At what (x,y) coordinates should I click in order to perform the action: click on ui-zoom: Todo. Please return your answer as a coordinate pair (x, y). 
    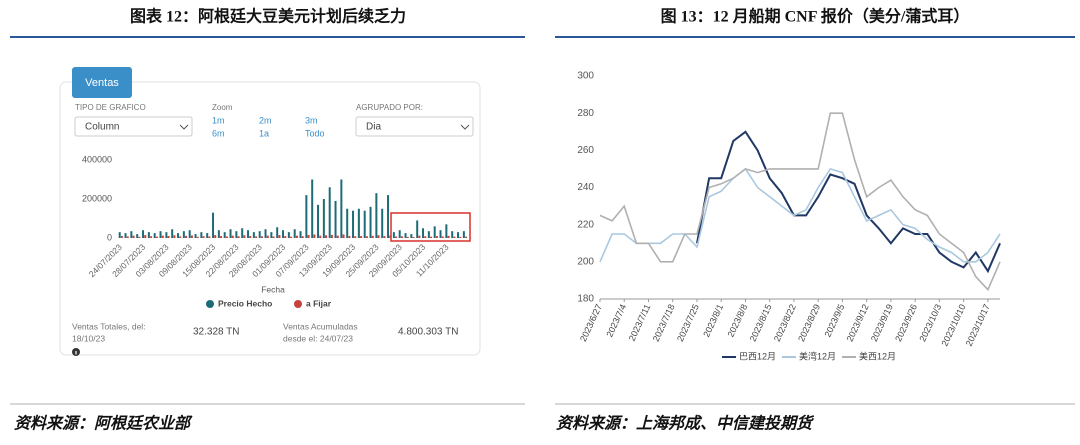
    Looking at the image, I should click on (315, 133).